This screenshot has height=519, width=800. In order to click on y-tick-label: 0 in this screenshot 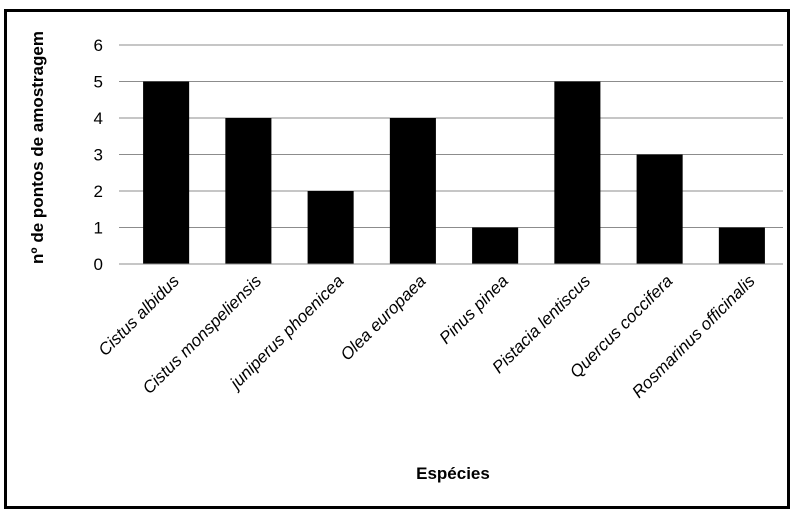, I will do `click(98, 264)`.